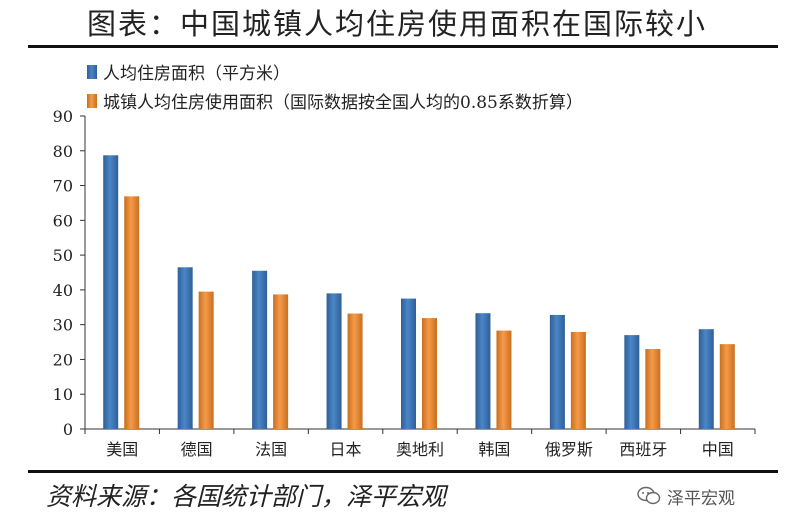  What do you see at coordinates (494, 449) in the screenshot?
I see `x-tick-label: 韩国` at bounding box center [494, 449].